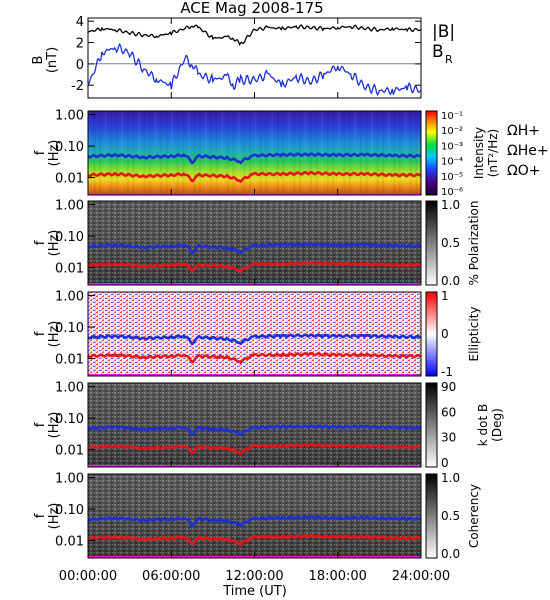 Image resolution: width=550 pixels, height=600 pixels. I want to click on kdotb-colorbar, so click(431, 425).